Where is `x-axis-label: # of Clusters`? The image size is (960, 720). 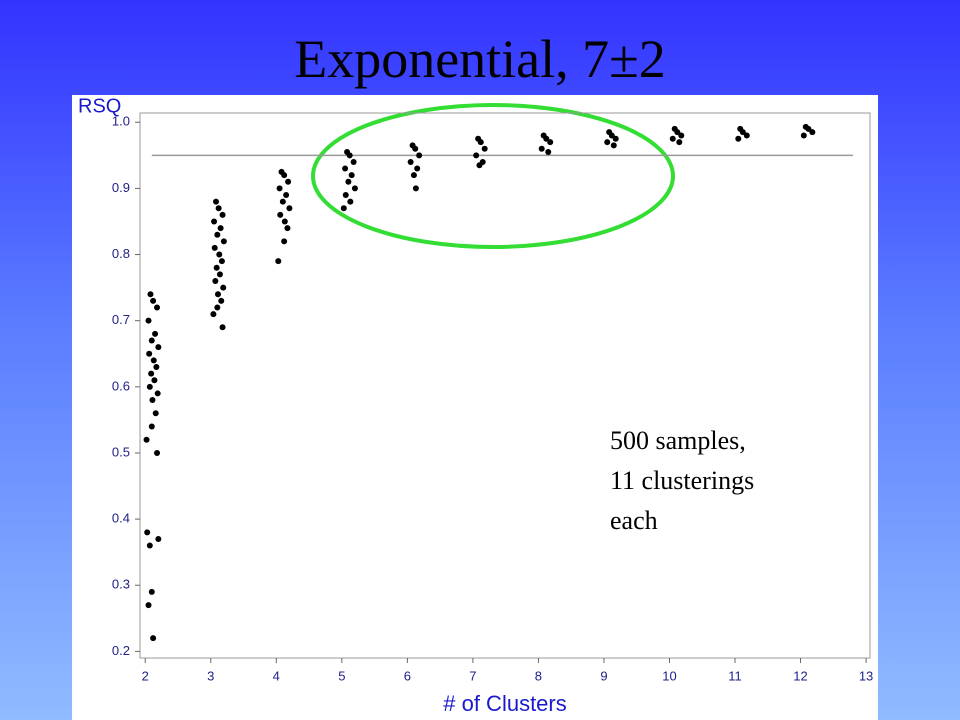
x-axis-label: # of Clusters is located at coordinates (505, 703).